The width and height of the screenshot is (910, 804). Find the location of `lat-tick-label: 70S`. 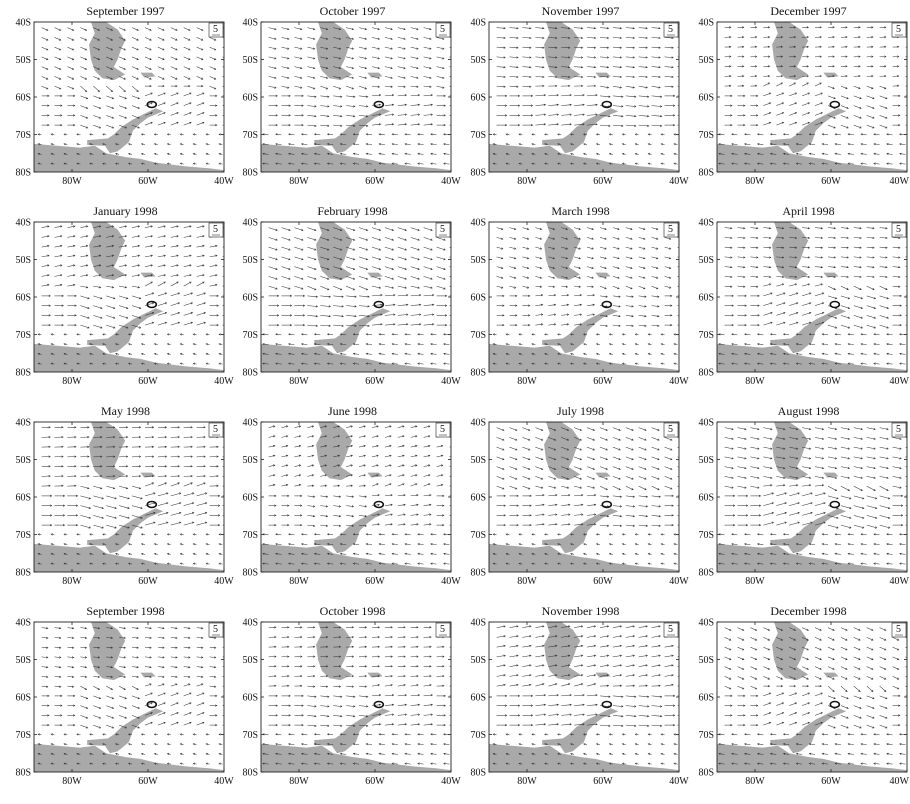

lat-tick-label: 70S is located at coordinates (706, 335).